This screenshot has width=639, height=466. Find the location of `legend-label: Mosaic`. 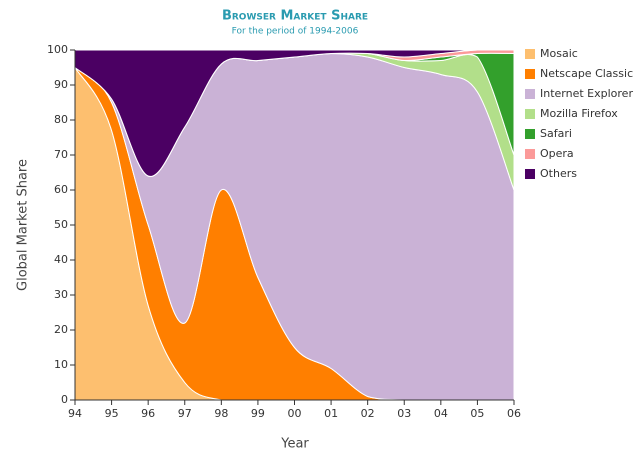

legend-label: Mosaic is located at coordinates (559, 53).